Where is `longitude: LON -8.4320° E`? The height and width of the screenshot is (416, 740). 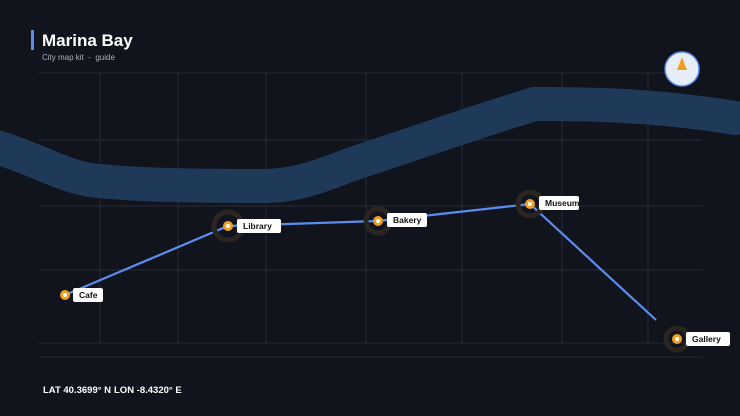
longitude: LON -8.4320° E is located at coordinates (148, 390).